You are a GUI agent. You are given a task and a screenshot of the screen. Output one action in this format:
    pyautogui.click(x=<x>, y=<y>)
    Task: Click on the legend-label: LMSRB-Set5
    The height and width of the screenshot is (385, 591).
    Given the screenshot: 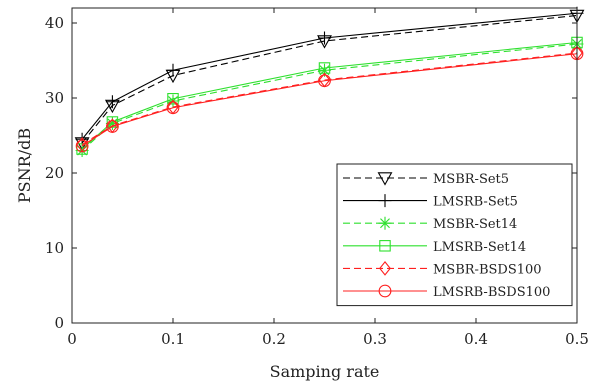 What is the action you would take?
    pyautogui.click(x=475, y=202)
    